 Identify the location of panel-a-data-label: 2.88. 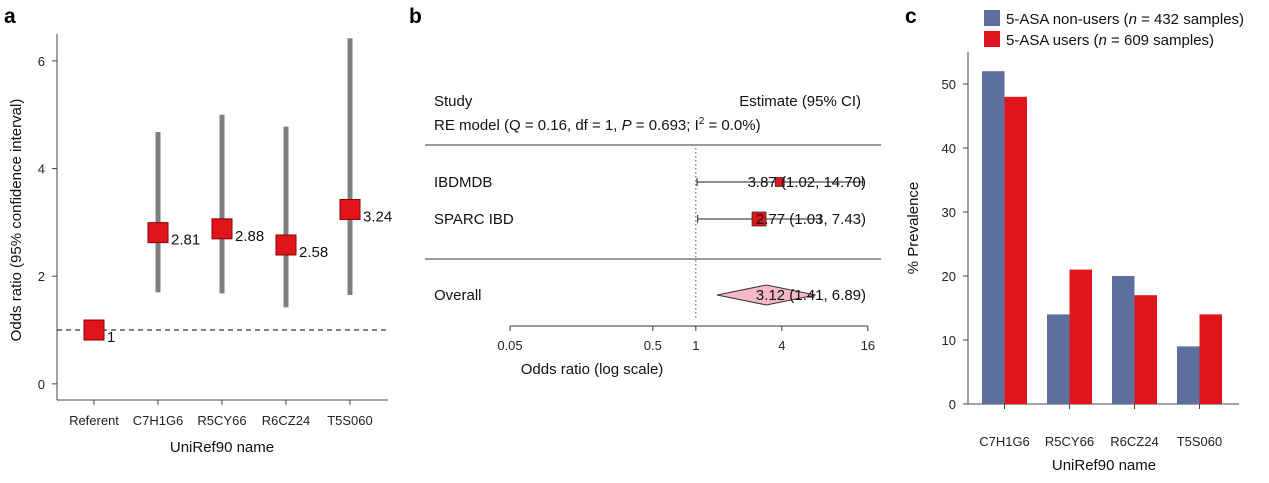
(249, 236).